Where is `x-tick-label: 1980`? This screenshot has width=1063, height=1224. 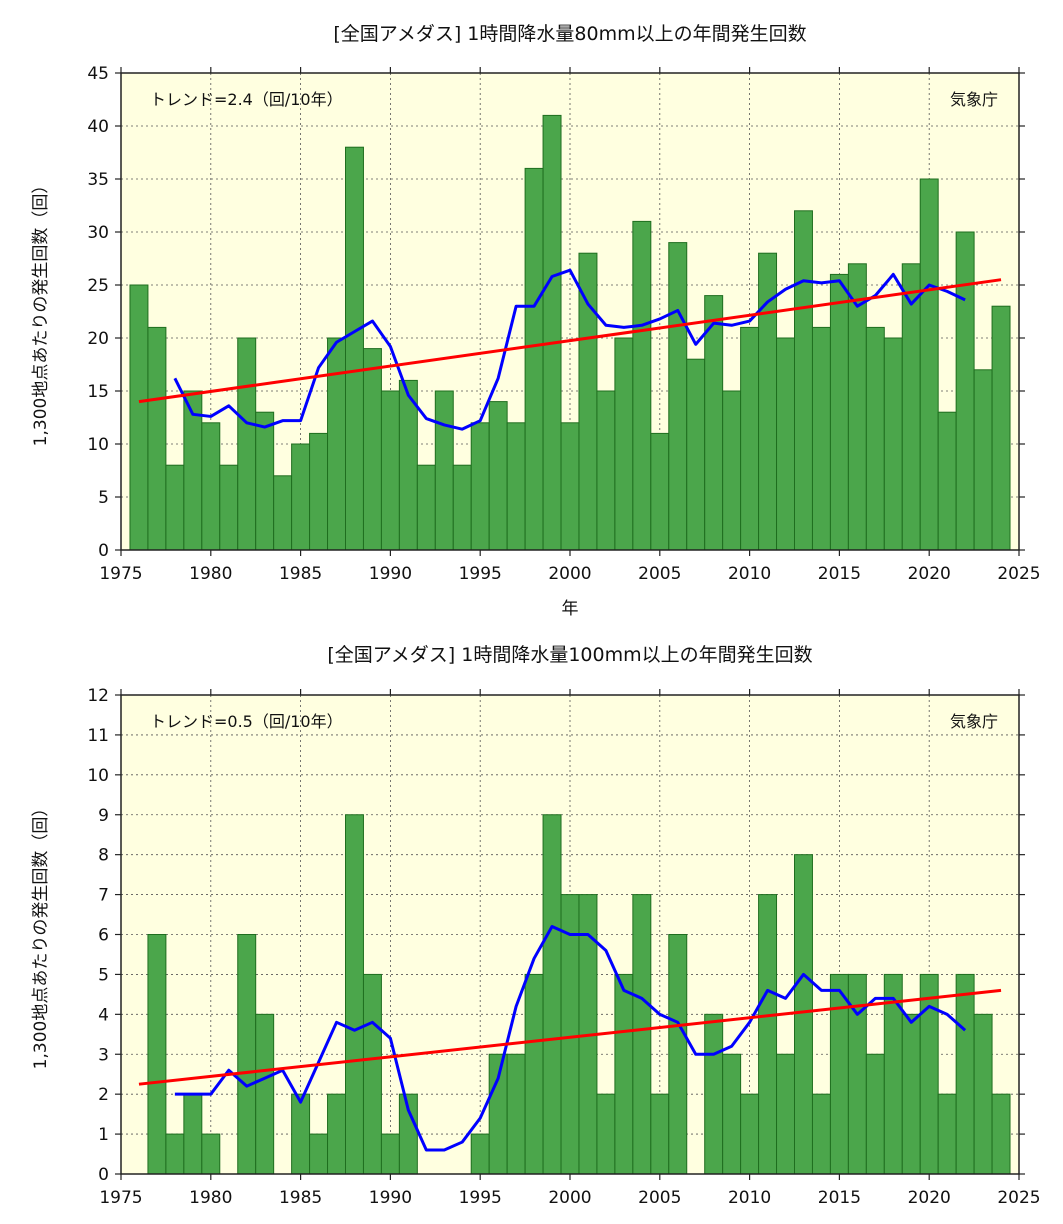
x-tick-label: 1980 is located at coordinates (210, 574).